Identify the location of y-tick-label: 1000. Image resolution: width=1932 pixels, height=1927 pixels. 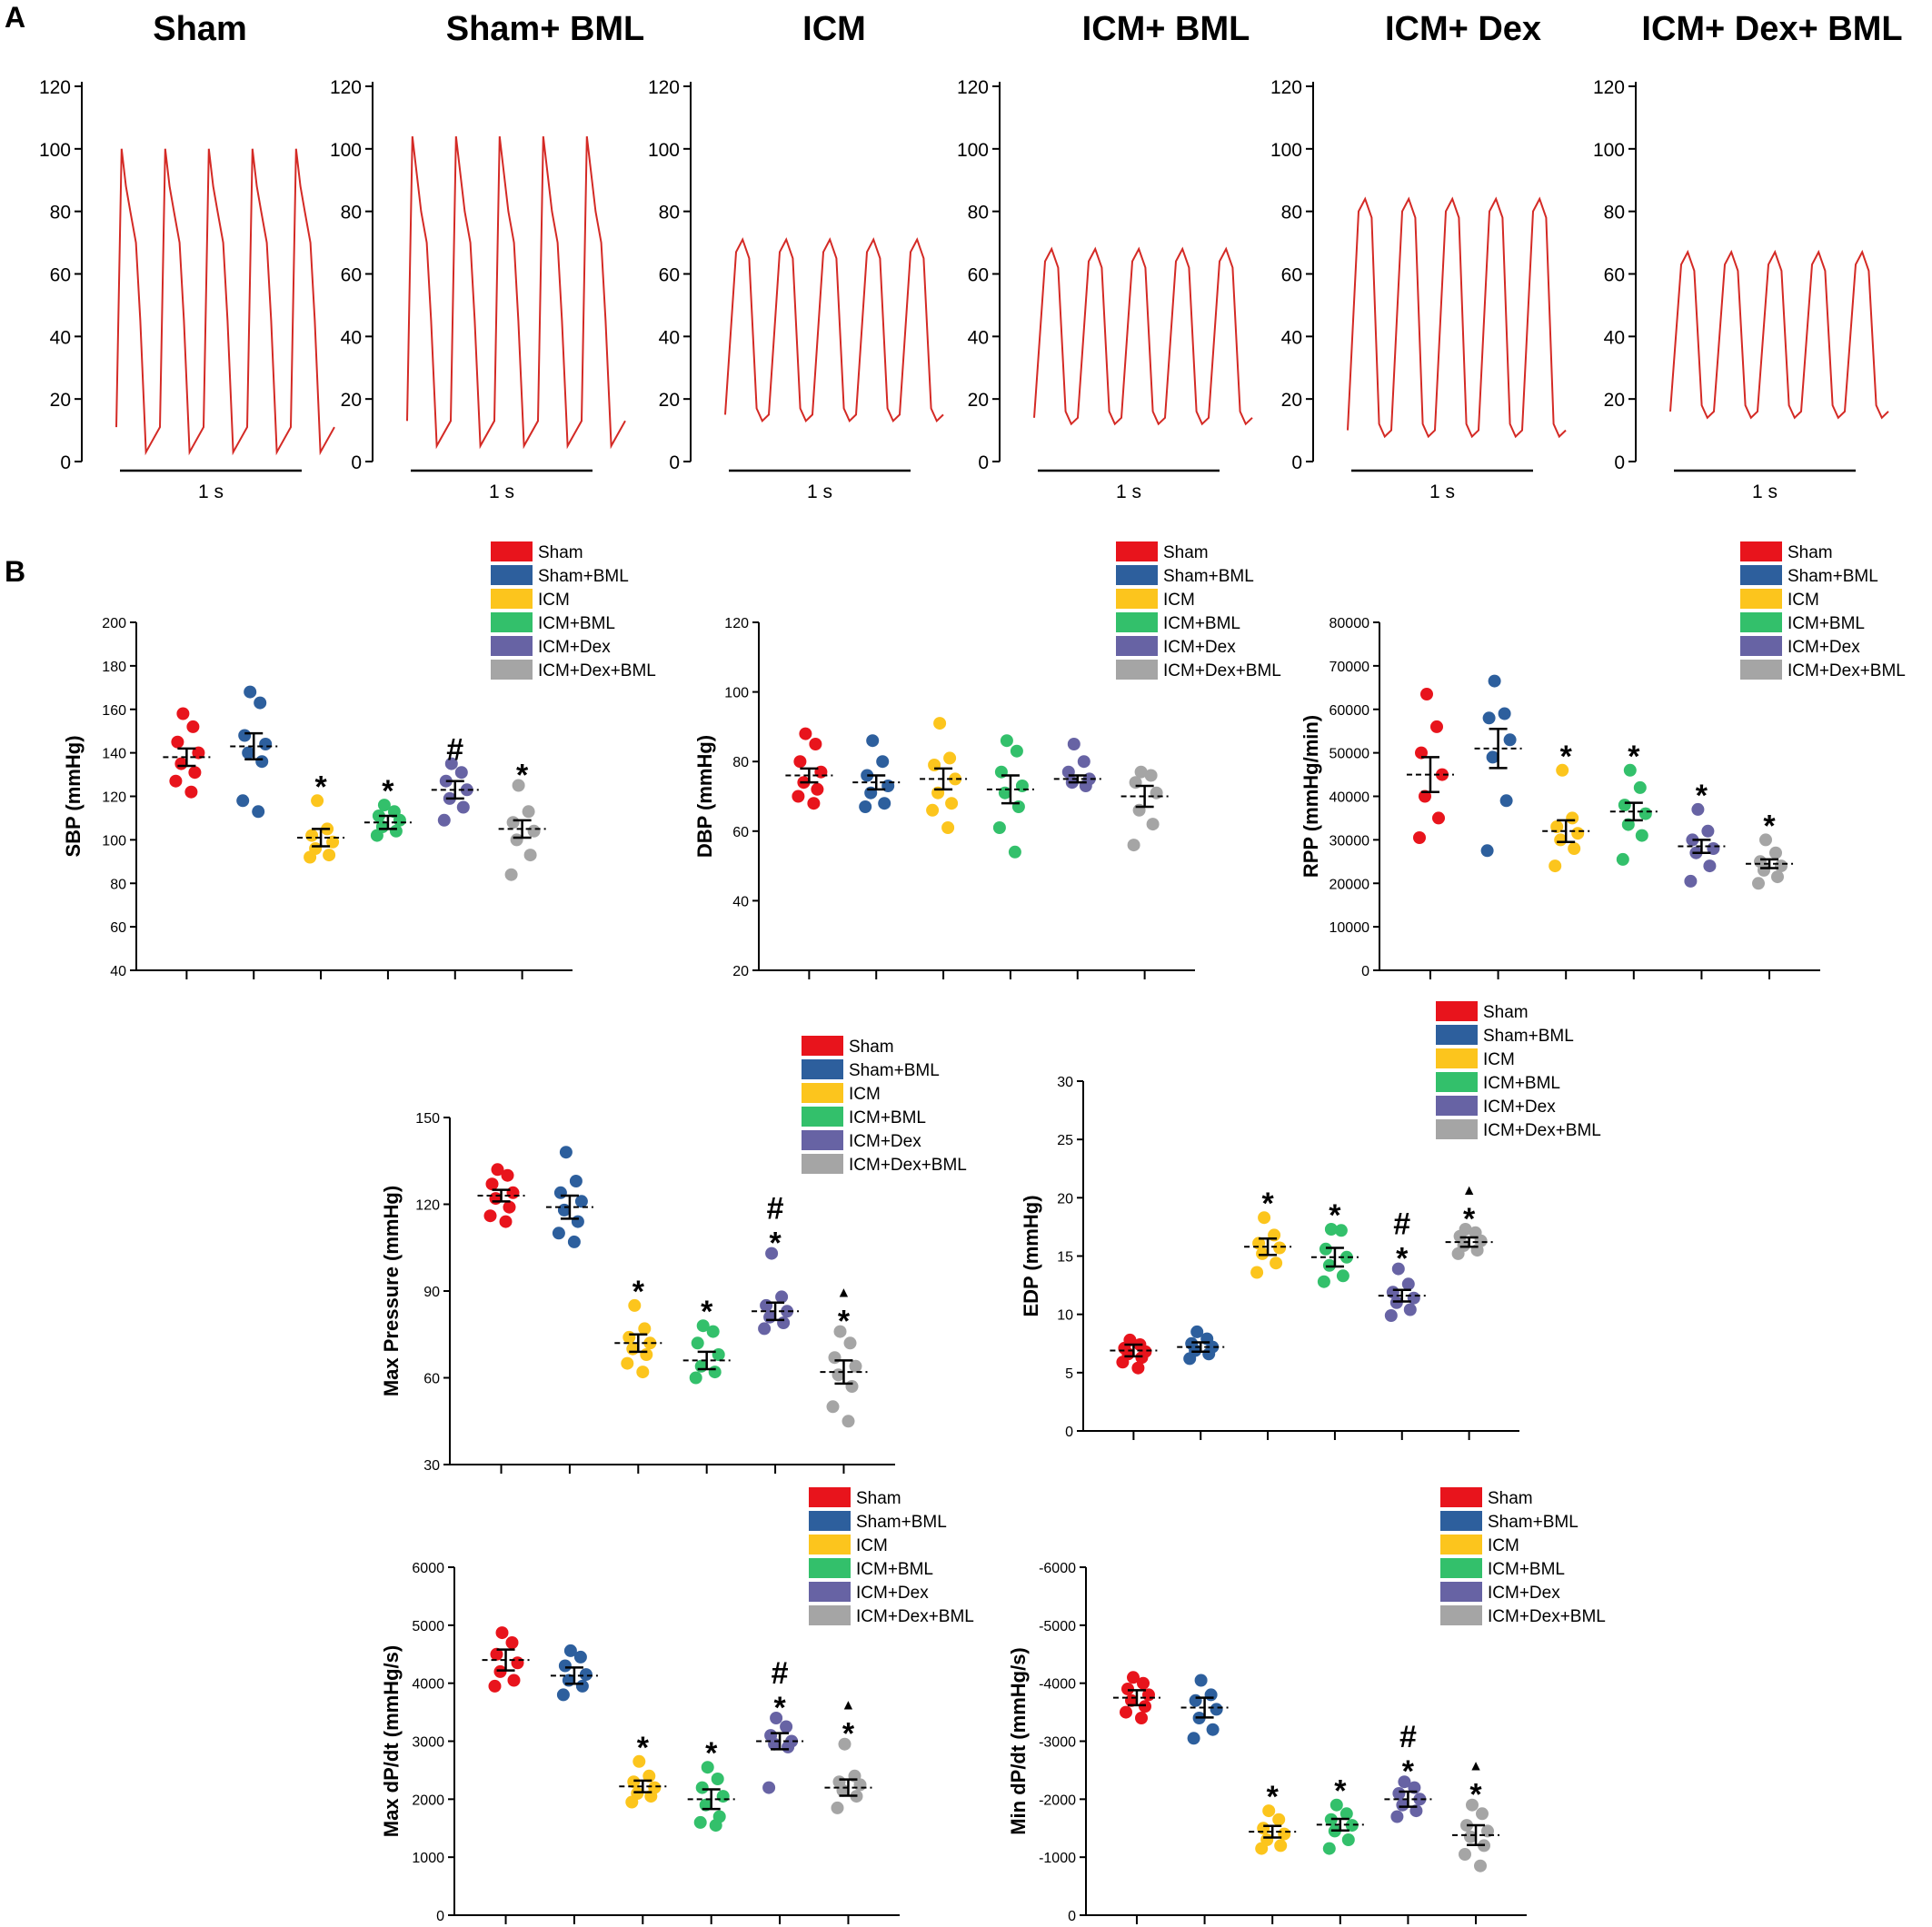
(428, 1858).